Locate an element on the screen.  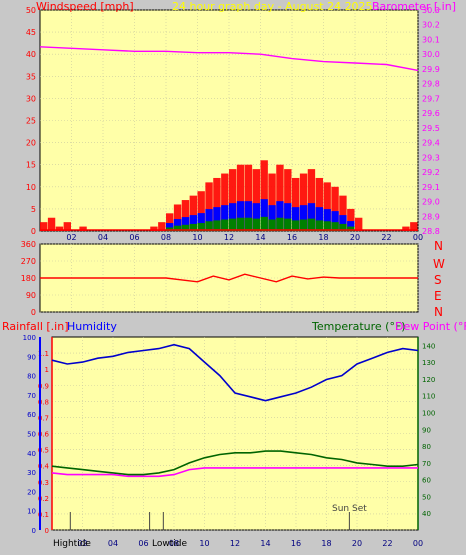
lowtide-label: Lowtide is located at coordinates (169, 544).